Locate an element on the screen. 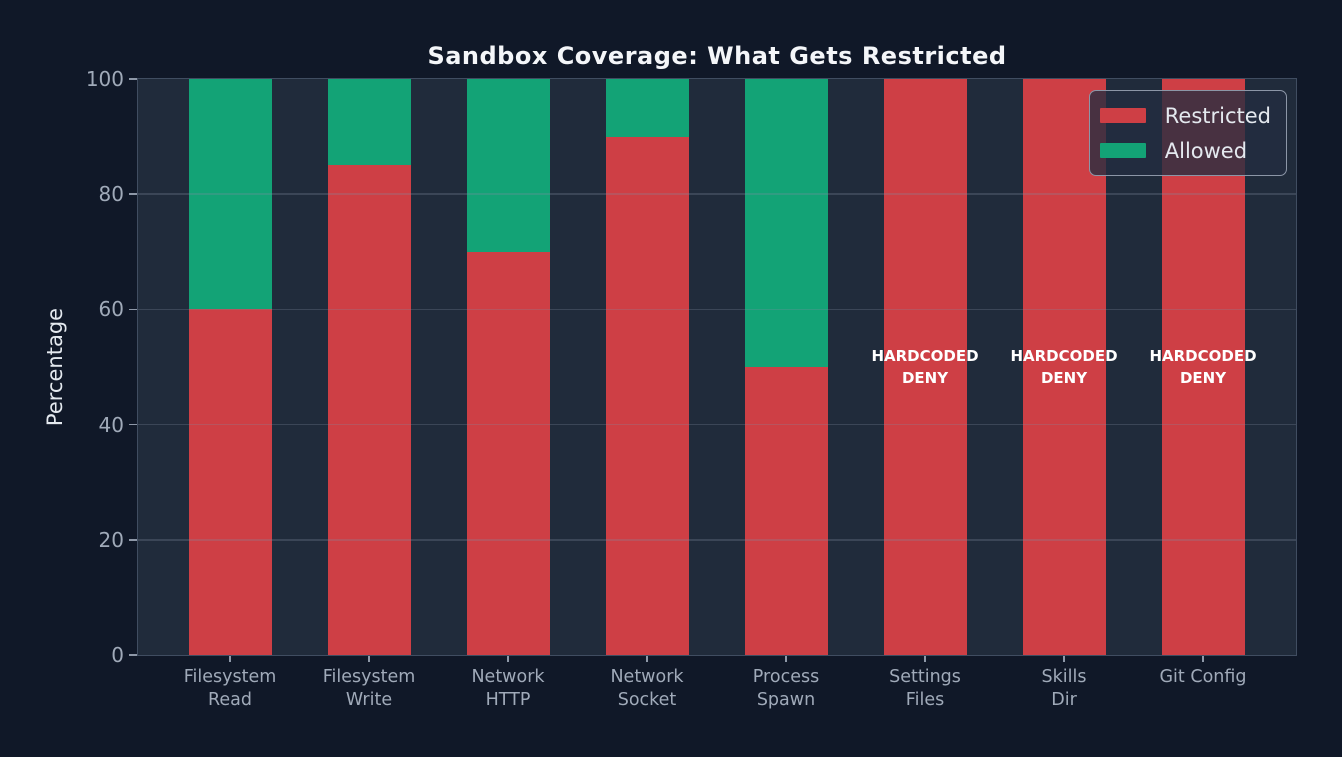 The height and width of the screenshot is (757, 1342). x-tick-label: Git Config is located at coordinates (1203, 677).